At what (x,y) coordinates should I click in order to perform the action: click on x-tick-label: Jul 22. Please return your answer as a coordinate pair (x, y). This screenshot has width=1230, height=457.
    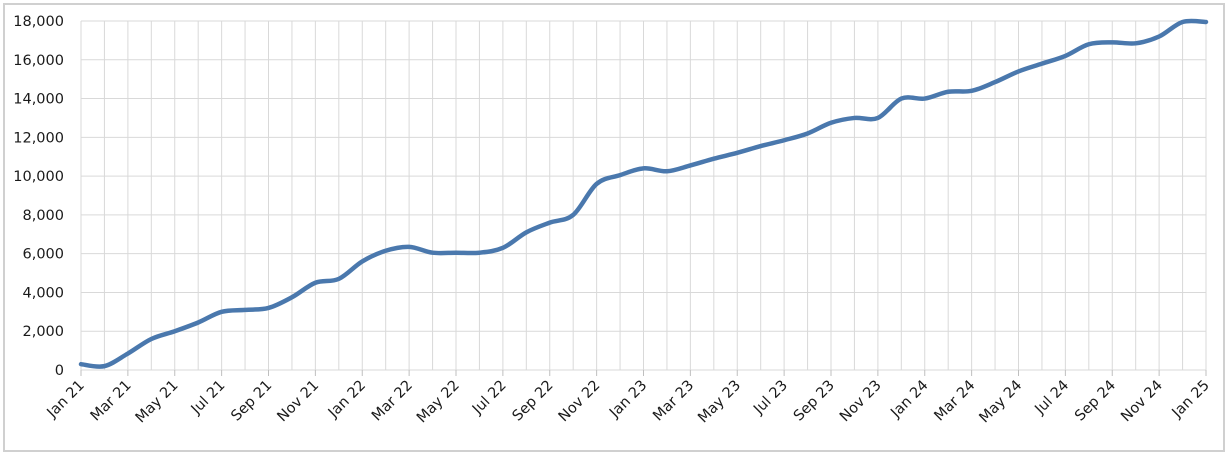
    Looking at the image, I should click on (489, 398).